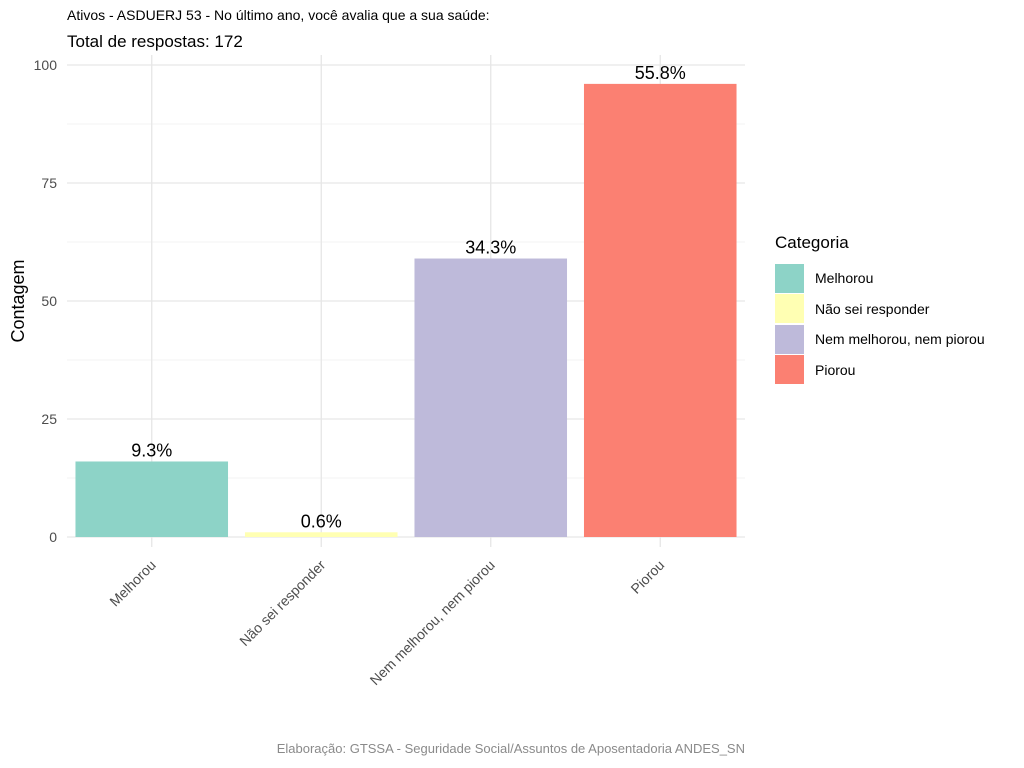 This screenshot has height=768, width=1024. What do you see at coordinates (49, 183) in the screenshot?
I see `y-tick-label: 75` at bounding box center [49, 183].